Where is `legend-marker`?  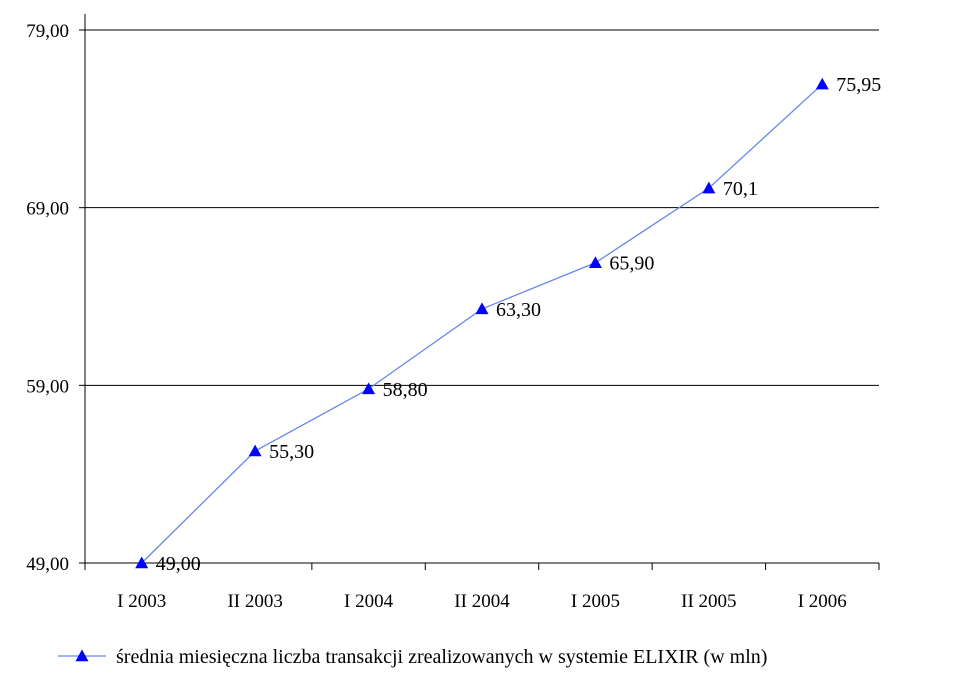 legend-marker is located at coordinates (82, 655).